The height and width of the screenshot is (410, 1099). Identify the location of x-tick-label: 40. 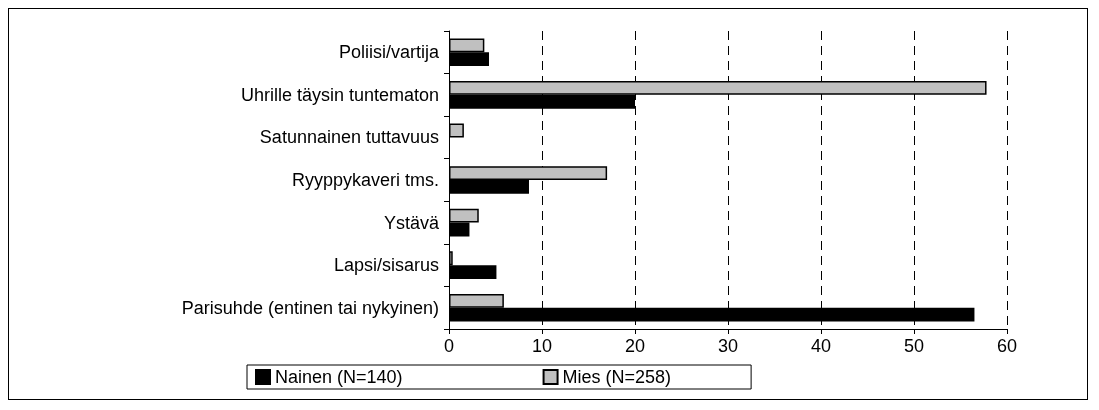
(821, 346).